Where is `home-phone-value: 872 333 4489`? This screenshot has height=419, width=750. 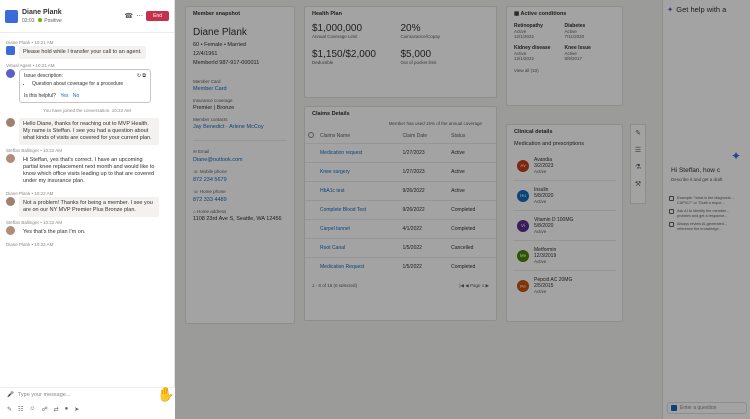 home-phone-value: 872 333 4489 is located at coordinates (210, 200).